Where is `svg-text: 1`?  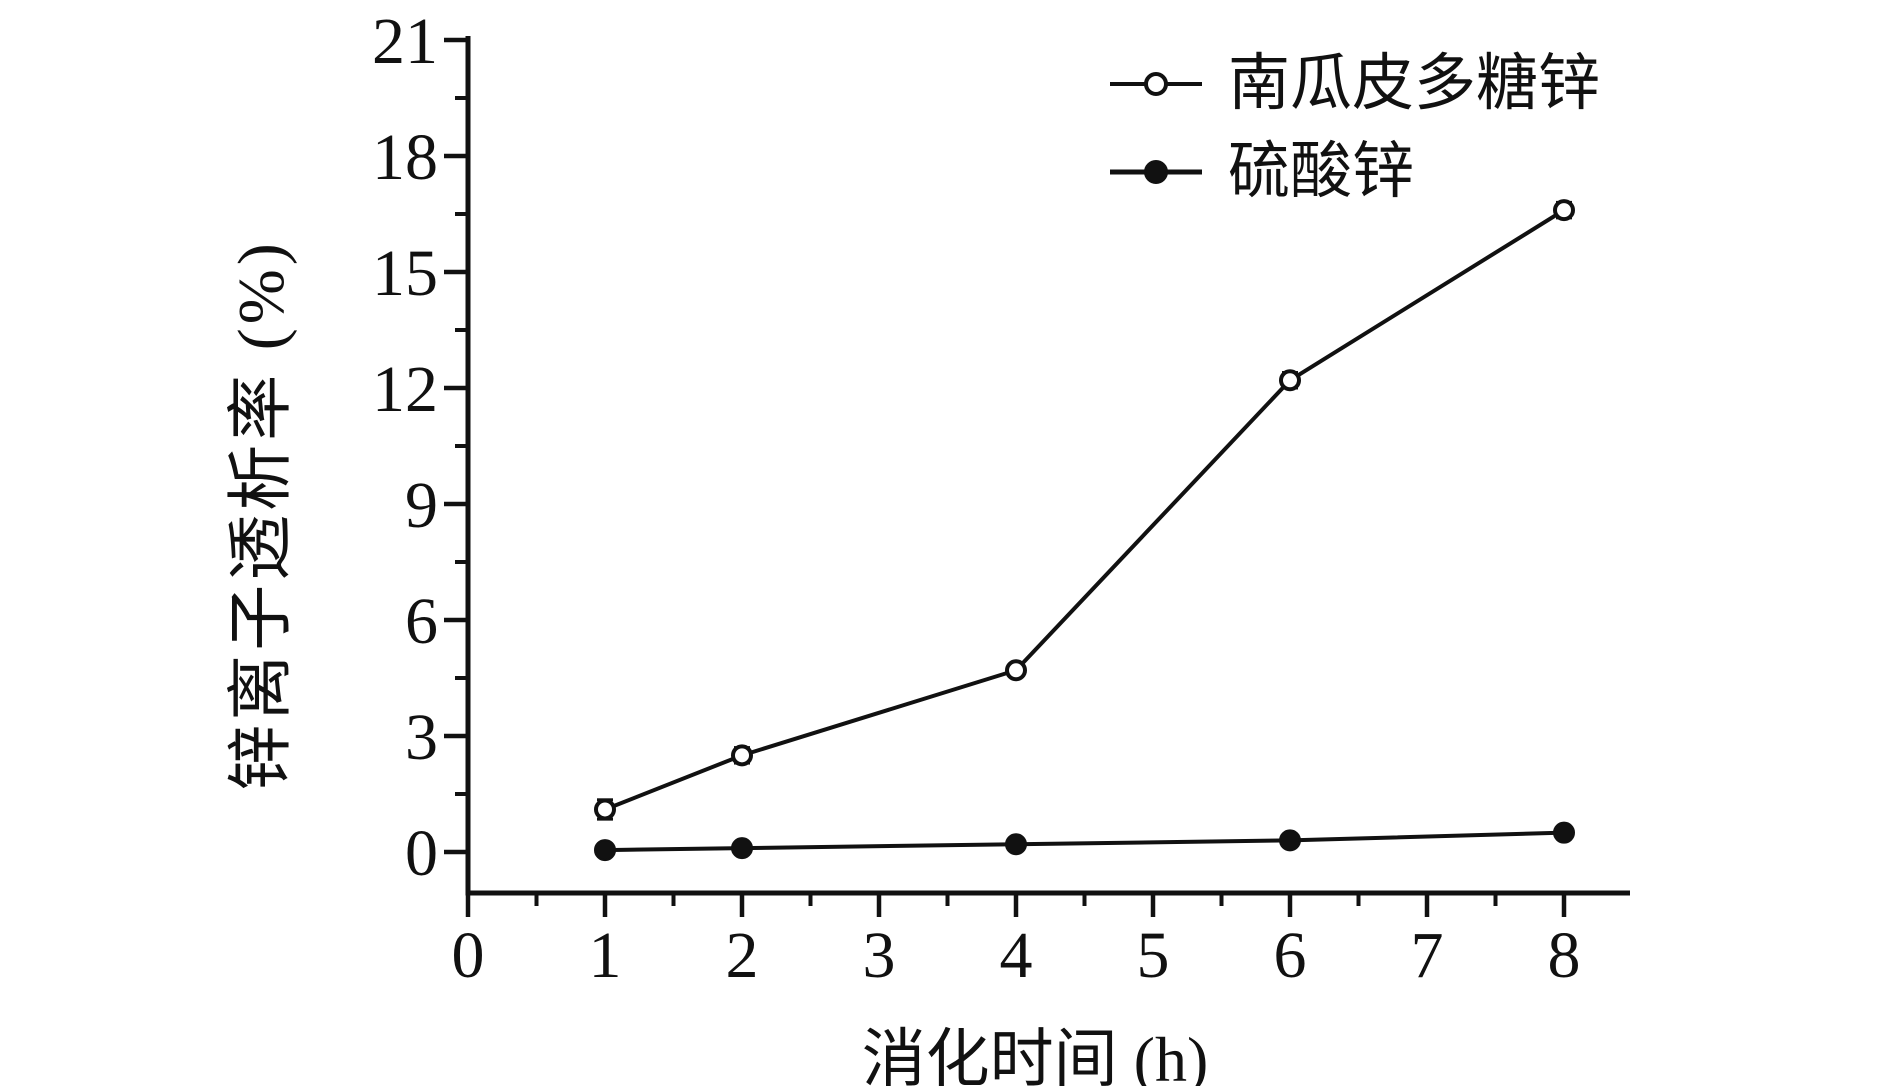
svg-text: 1 is located at coordinates (605, 955).